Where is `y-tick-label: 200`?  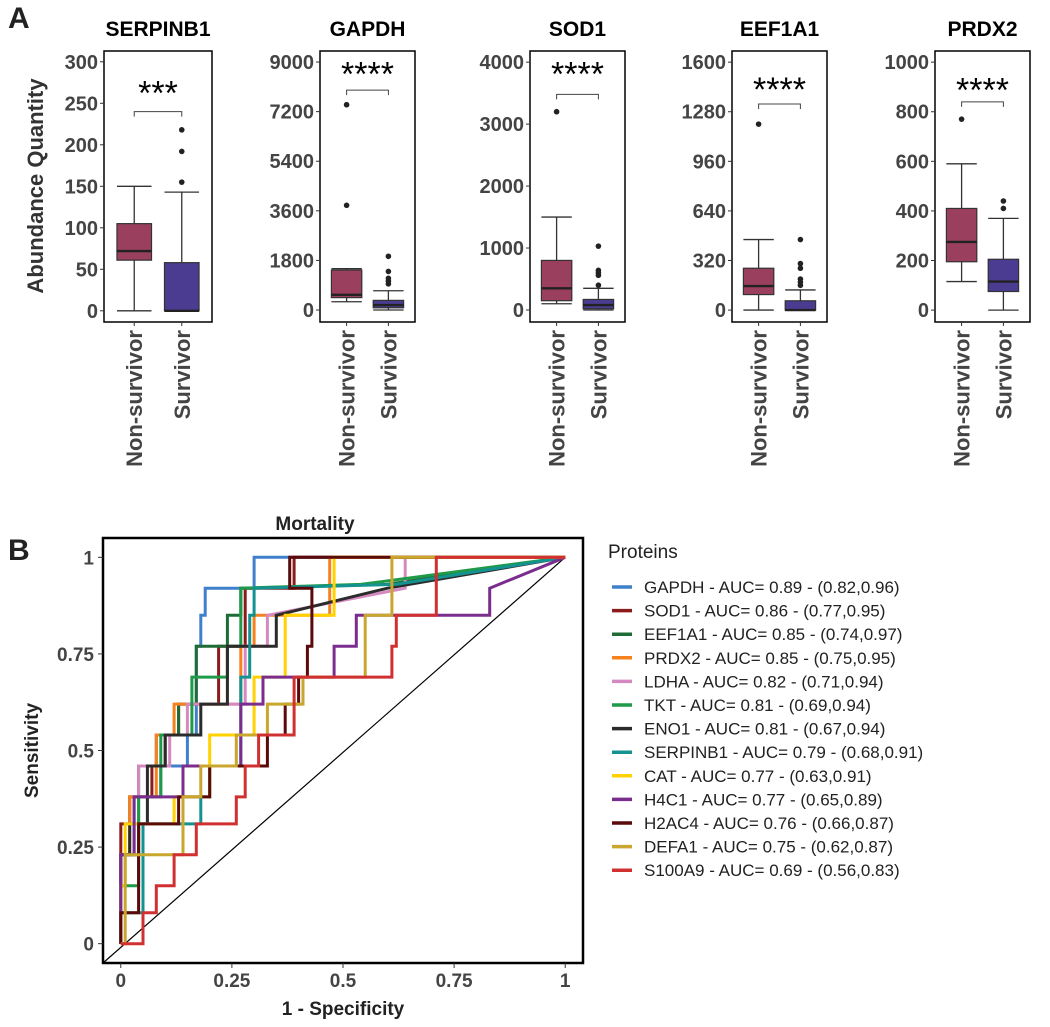 y-tick-label: 200 is located at coordinates (81, 146).